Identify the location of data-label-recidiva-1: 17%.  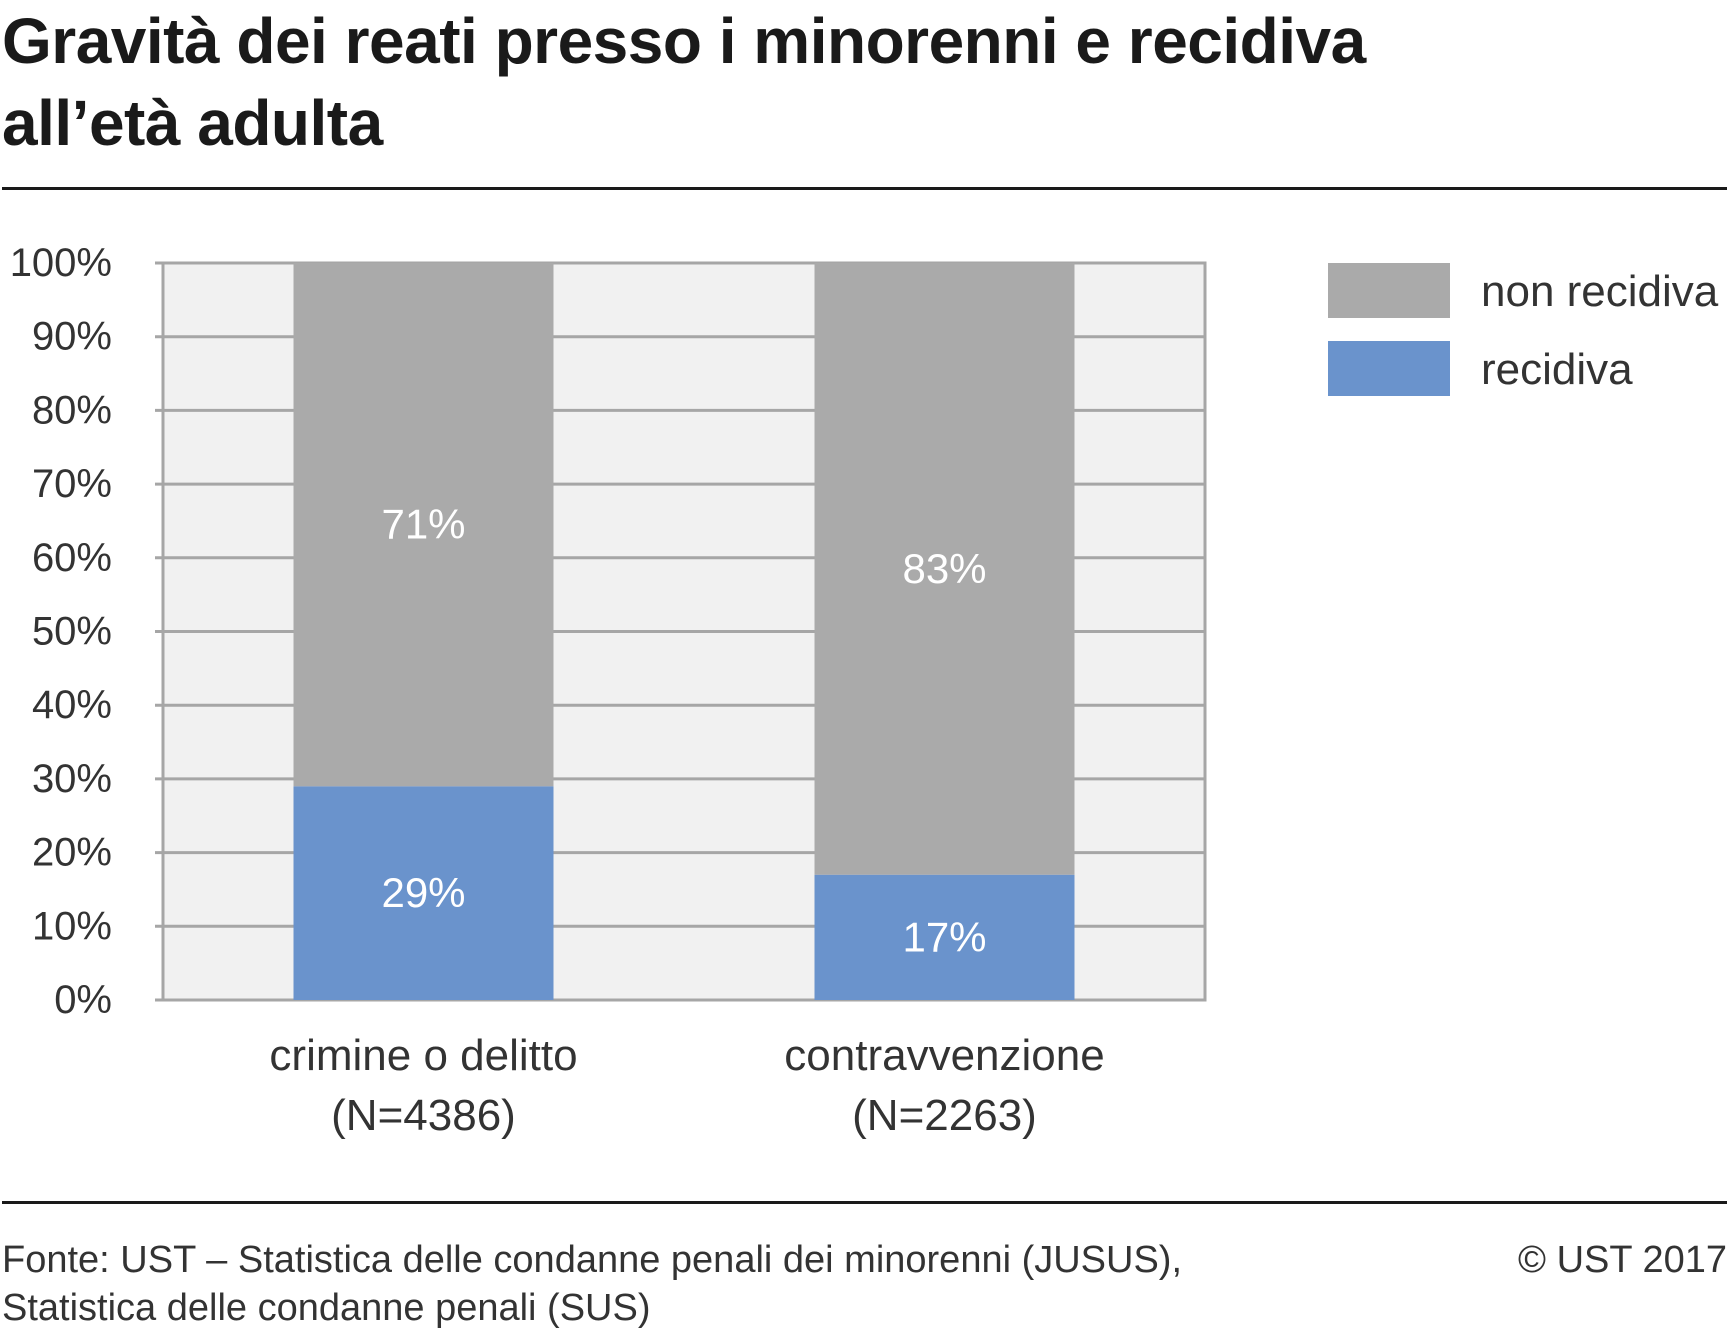
(944, 936).